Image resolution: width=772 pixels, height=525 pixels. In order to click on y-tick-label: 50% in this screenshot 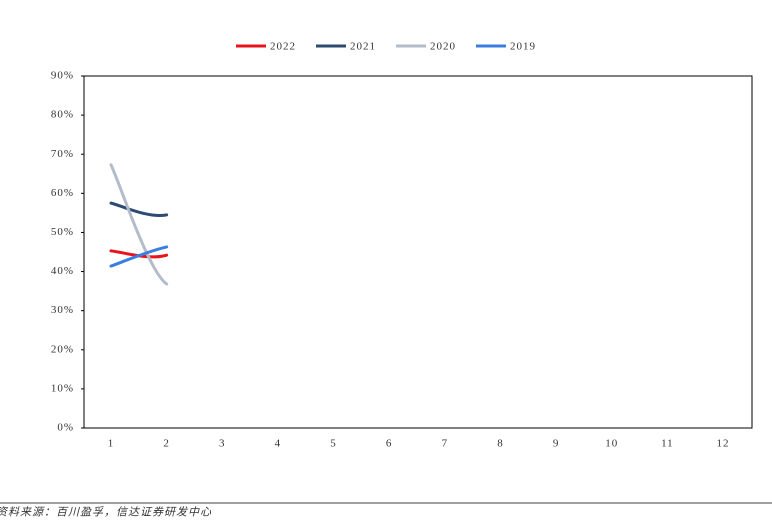, I will do `click(62, 232)`.